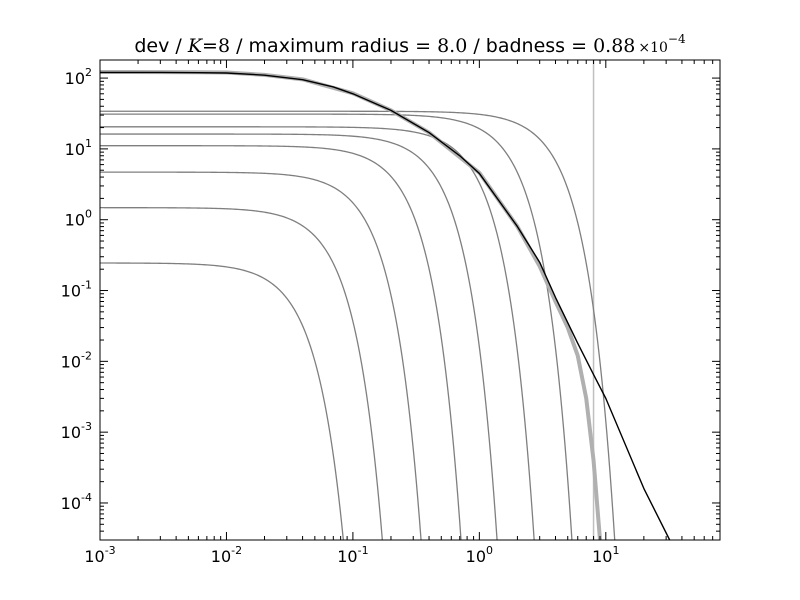 This screenshot has height=600, width=800. I want to click on x-tick-label: 10⁻², so click(226, 555).